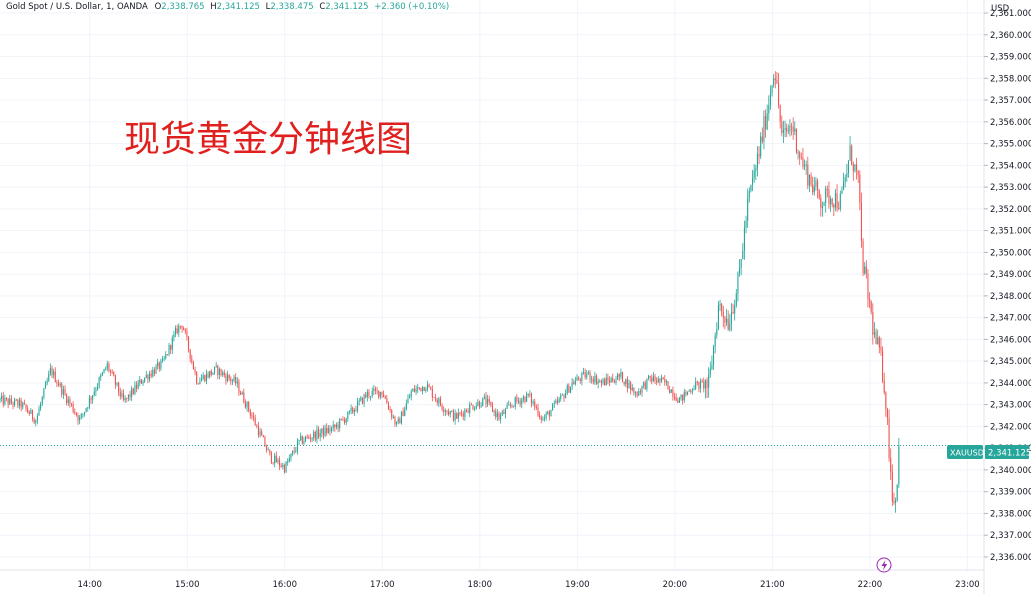  Describe the element at coordinates (772, 585) in the screenshot. I see `time-tick-label: 21:00` at that location.